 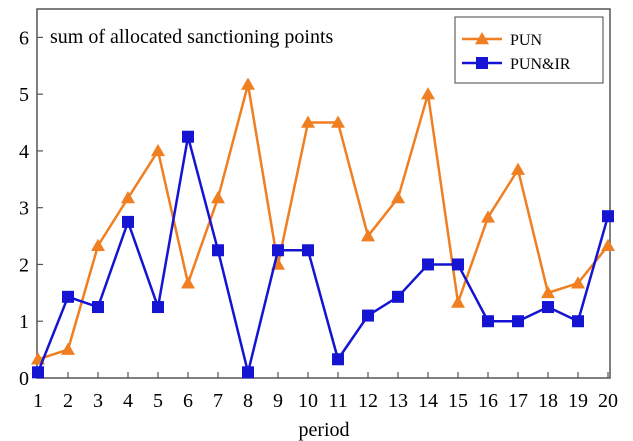 What do you see at coordinates (191, 37) in the screenshot?
I see `chart-title: sum of allocated sanctioning points` at bounding box center [191, 37].